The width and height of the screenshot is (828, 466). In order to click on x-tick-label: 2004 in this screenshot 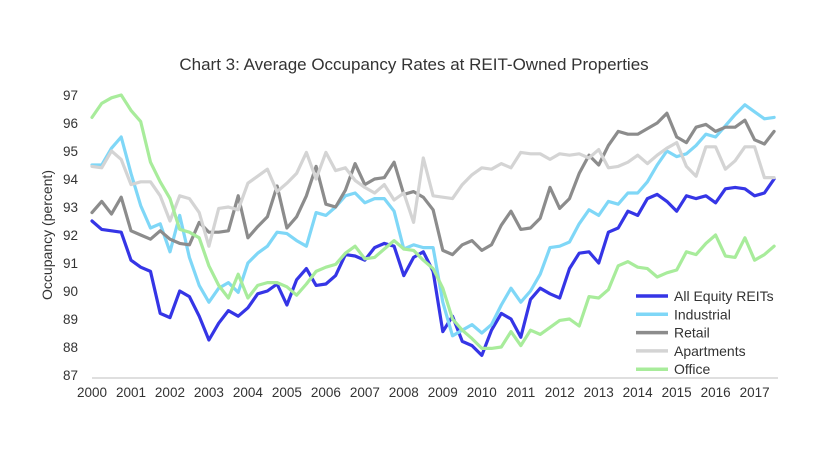, I will do `click(248, 392)`.